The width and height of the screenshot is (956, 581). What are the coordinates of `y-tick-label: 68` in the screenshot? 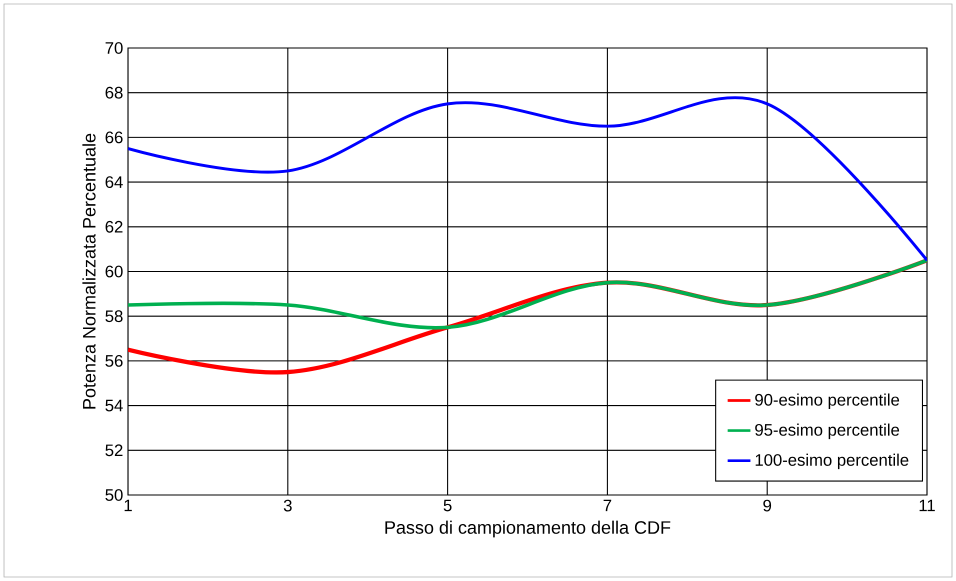 It's located at (114, 92).